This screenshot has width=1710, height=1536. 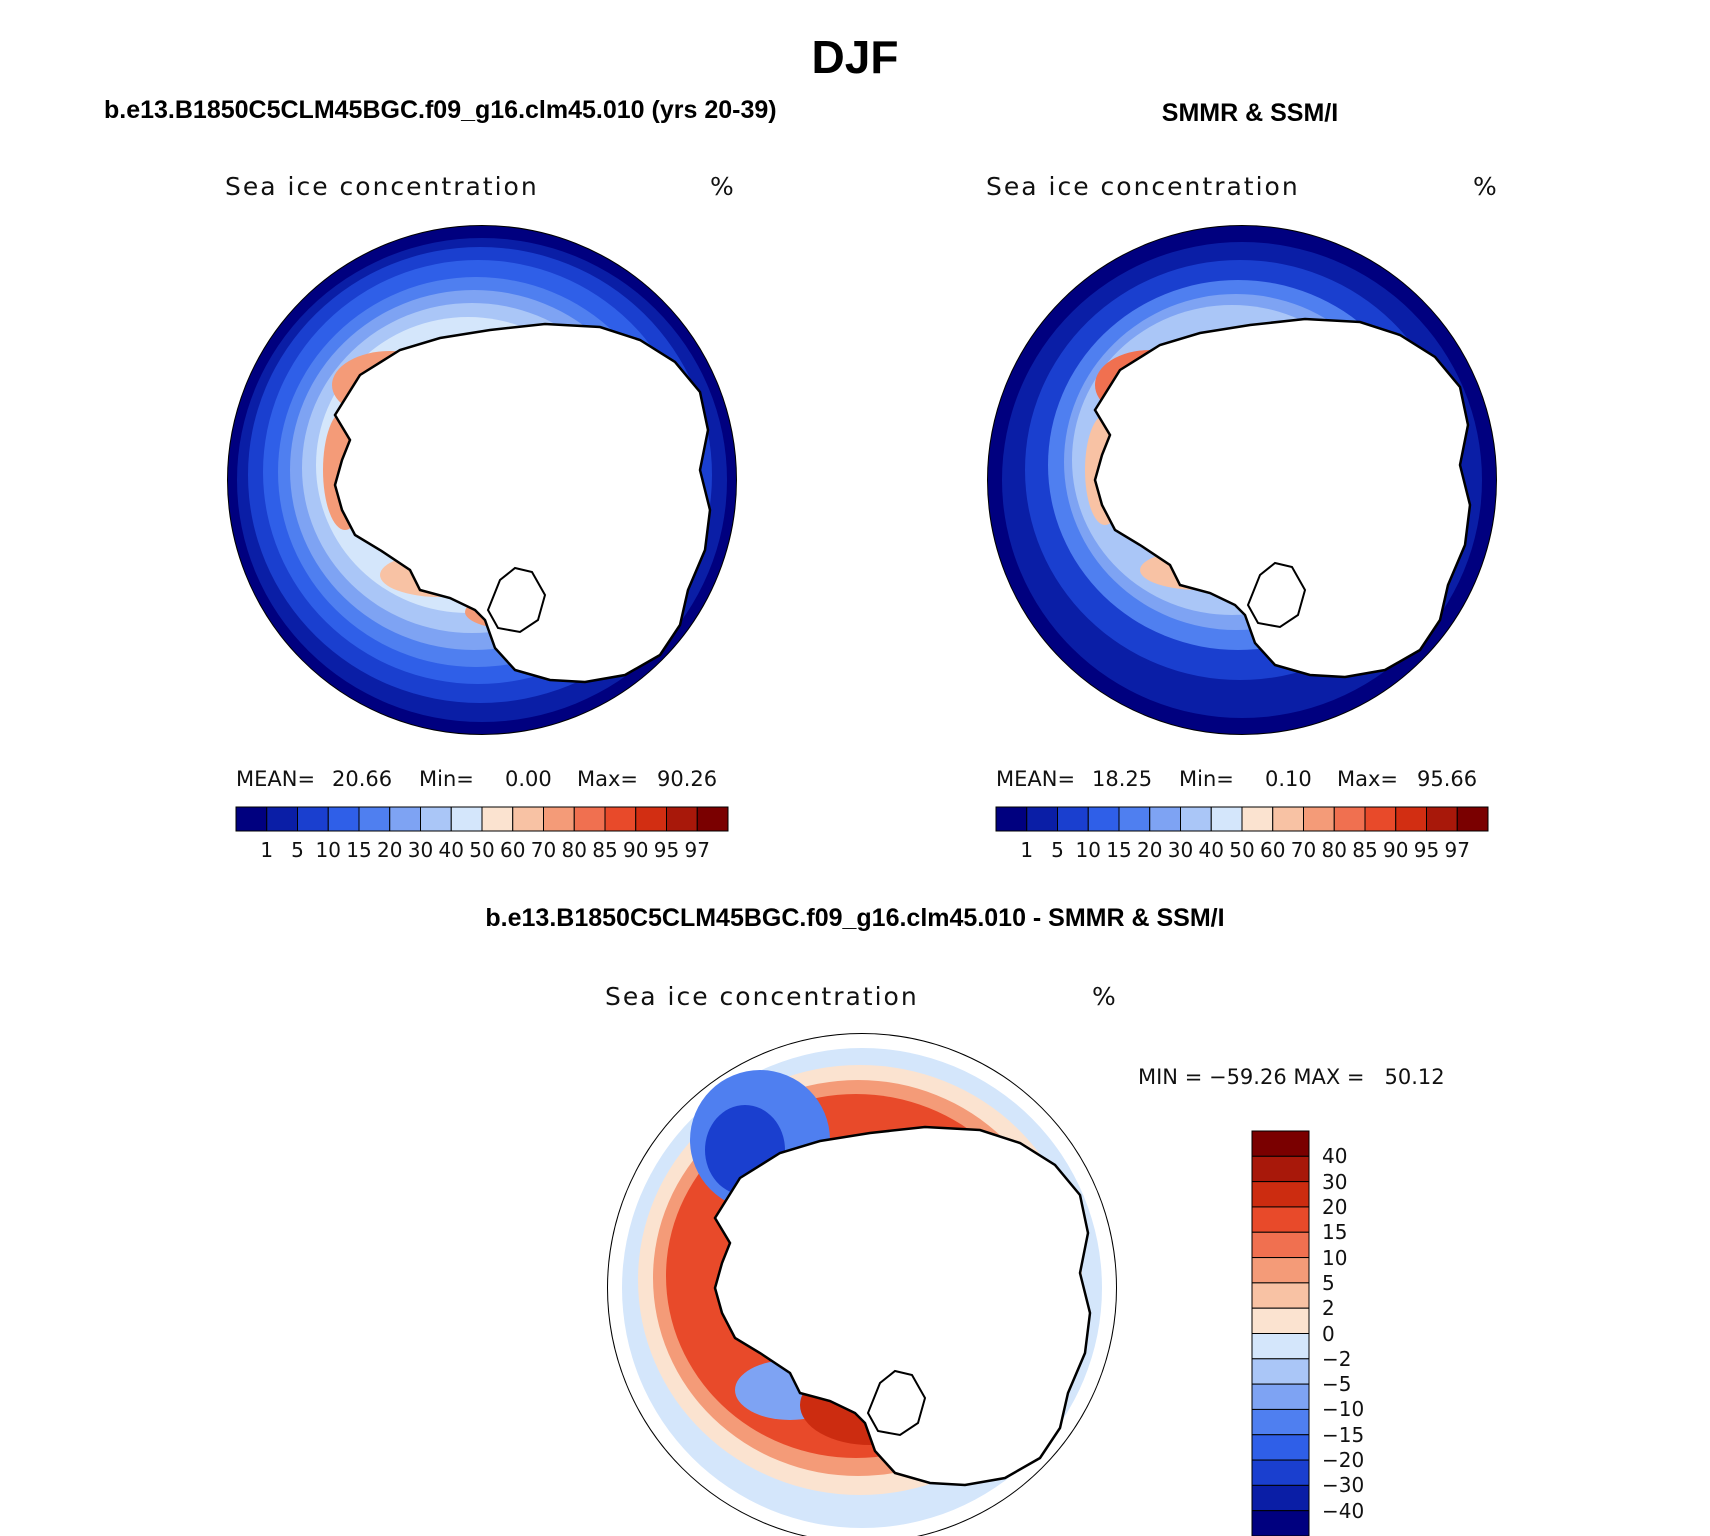 What do you see at coordinates (528, 779) in the screenshot?
I see `panel-1-min-value: 0.00` at bounding box center [528, 779].